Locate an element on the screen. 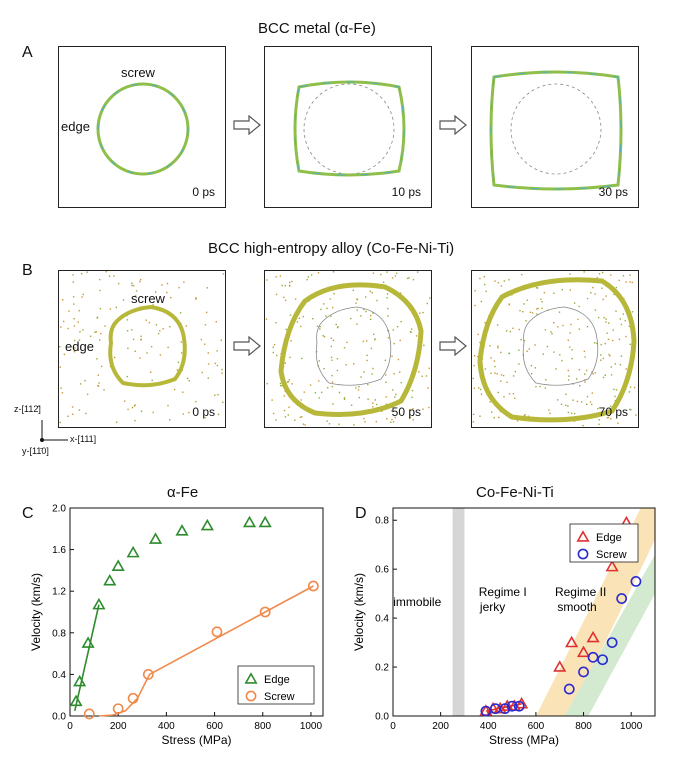  y-tick-label: 1.6 is located at coordinates (59, 550).